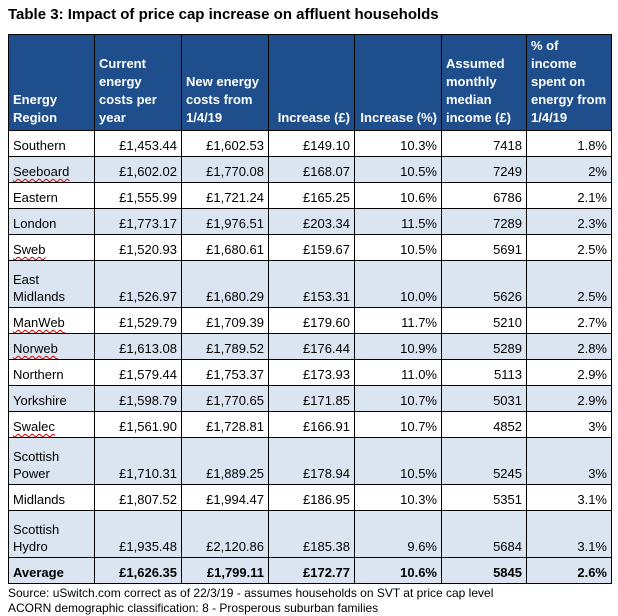 The height and width of the screenshot is (616, 618). What do you see at coordinates (484, 372) in the screenshot?
I see `cell-income: 5113` at bounding box center [484, 372].